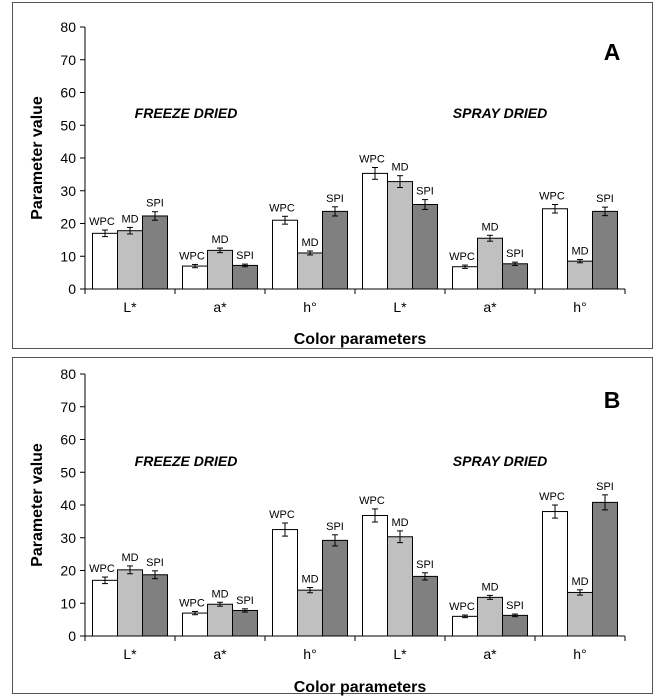 The width and height of the screenshot is (655, 696). I want to click on panel-a-y-tick-label: 20, so click(68, 224).